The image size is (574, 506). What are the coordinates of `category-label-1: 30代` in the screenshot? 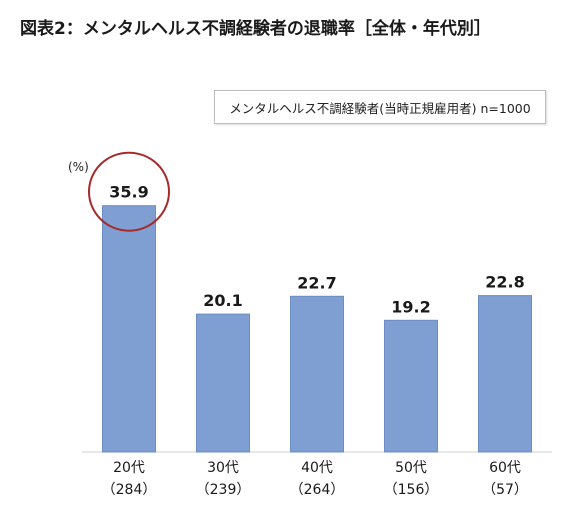 It's located at (223, 468).